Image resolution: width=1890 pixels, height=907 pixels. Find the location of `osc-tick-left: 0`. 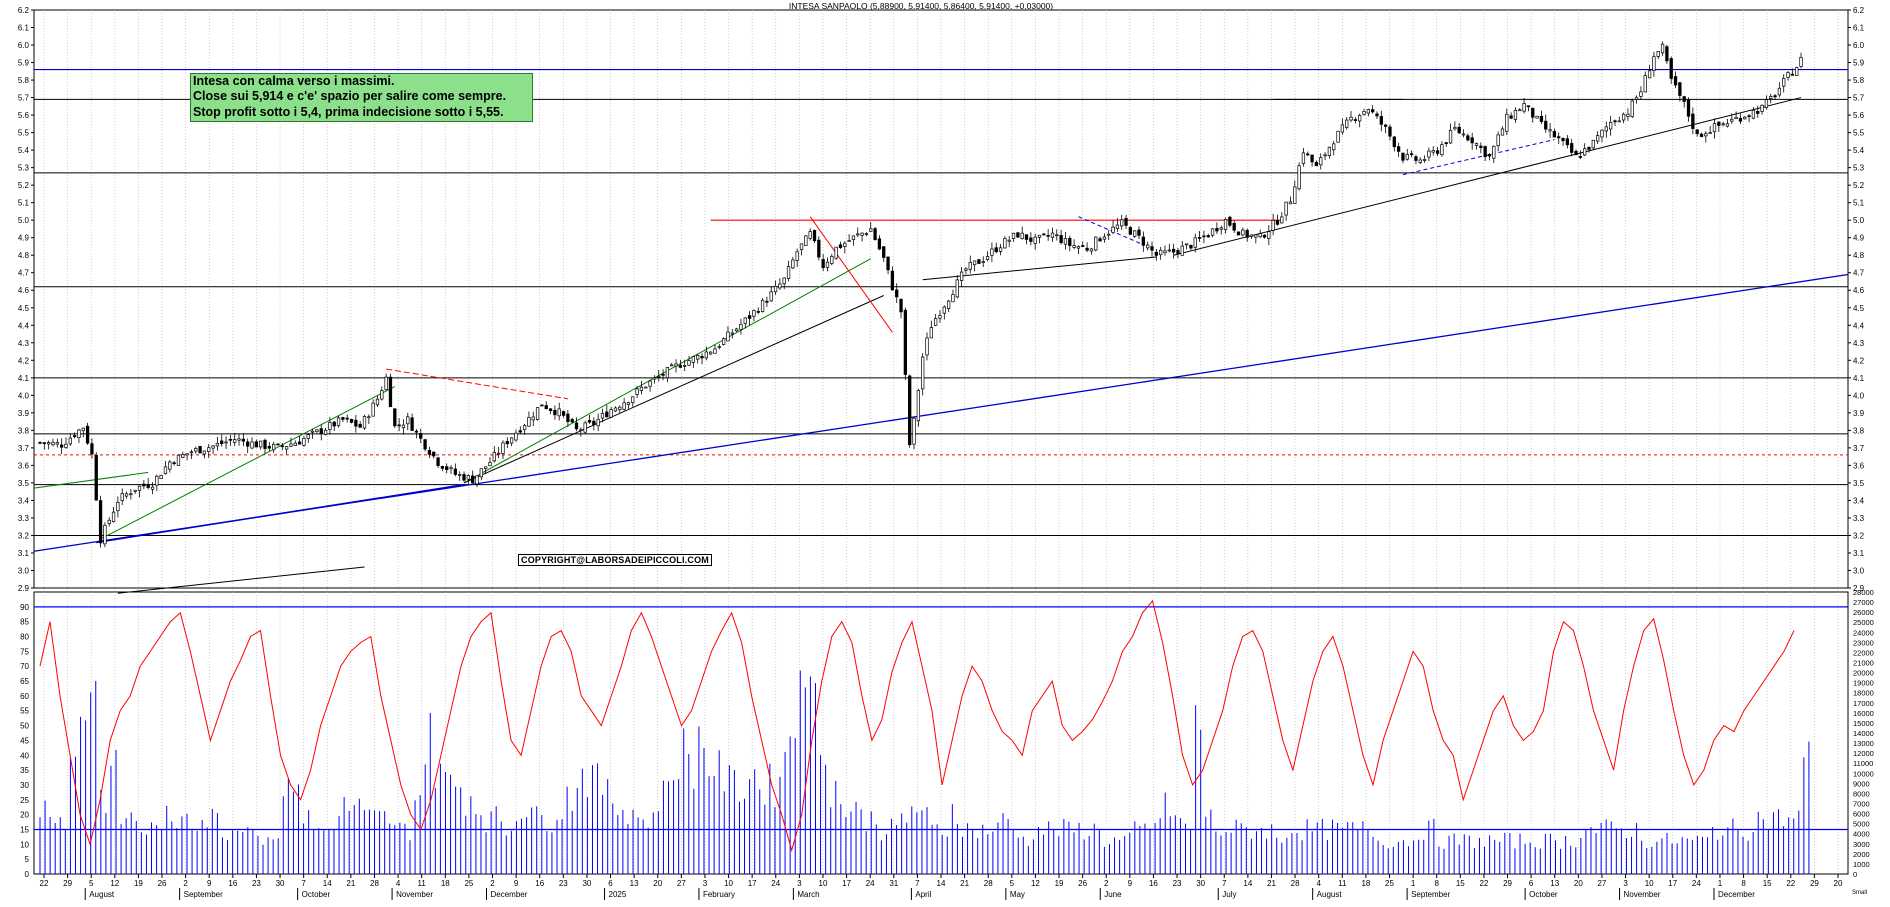

osc-tick-left: 0 is located at coordinates (27, 874).